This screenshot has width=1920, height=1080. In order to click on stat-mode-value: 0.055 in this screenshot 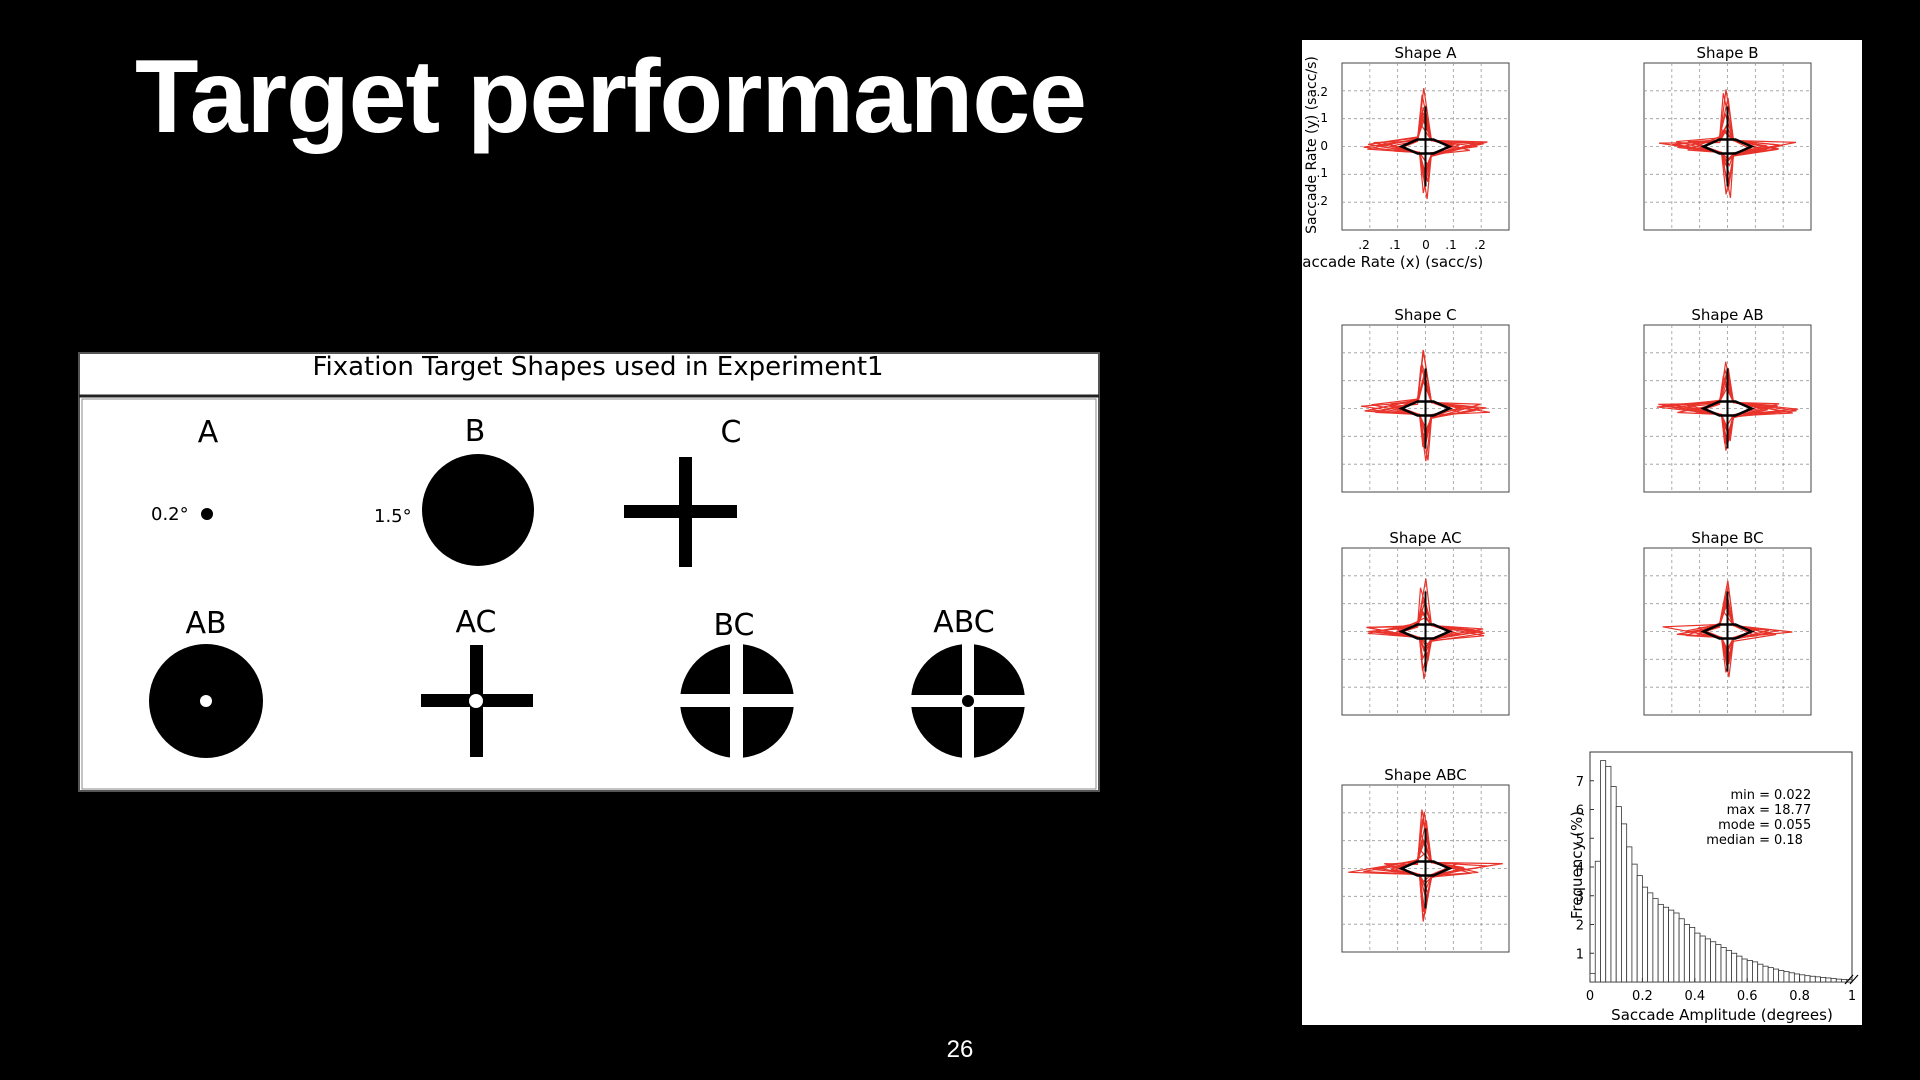, I will do `click(1792, 825)`.